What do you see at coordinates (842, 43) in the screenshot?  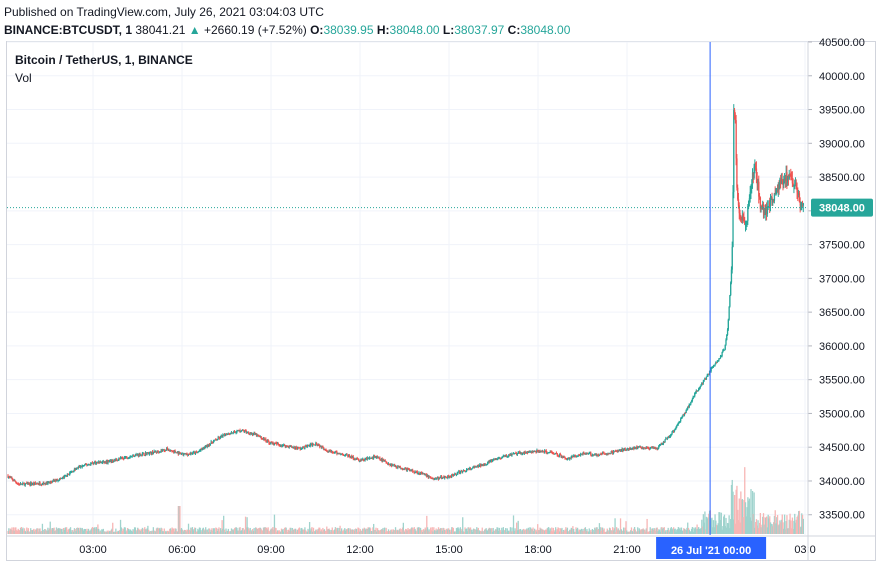 I see `y-tick-label: 40500.00` at bounding box center [842, 43].